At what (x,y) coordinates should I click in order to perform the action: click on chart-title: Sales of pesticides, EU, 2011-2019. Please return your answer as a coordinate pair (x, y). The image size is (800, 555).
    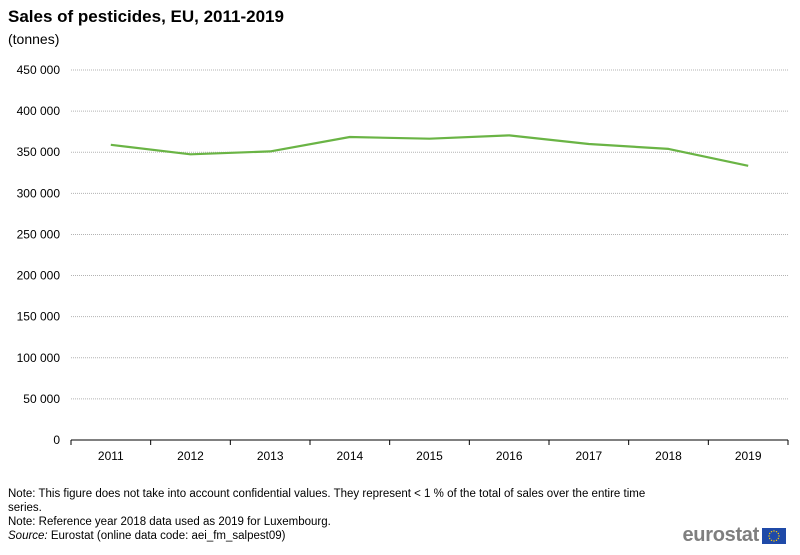
    Looking at the image, I should click on (146, 16).